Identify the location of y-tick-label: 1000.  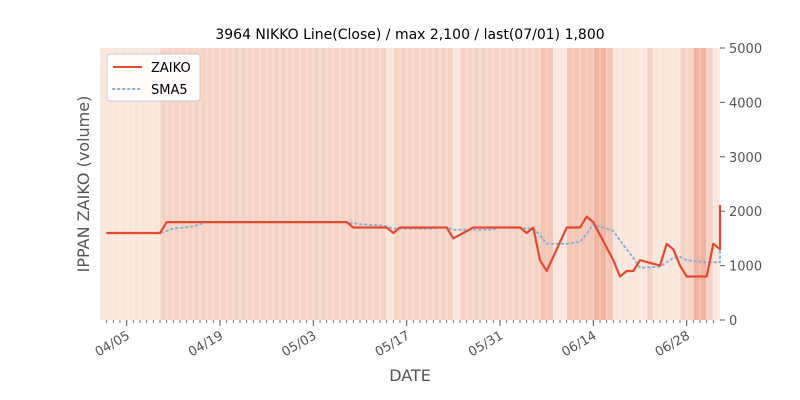
(745, 267).